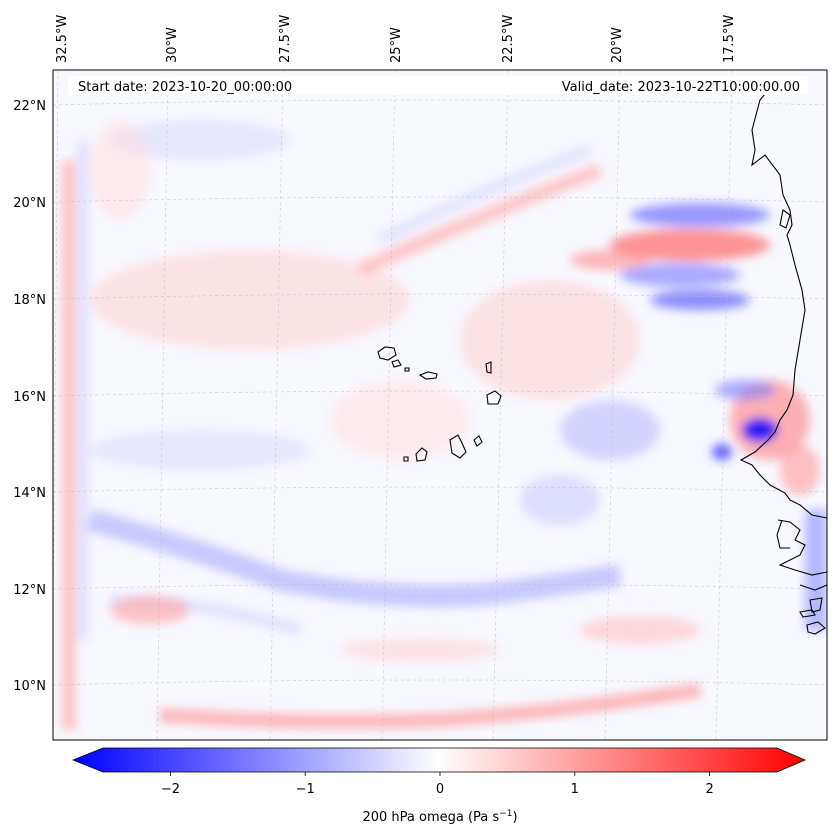 The height and width of the screenshot is (839, 837). What do you see at coordinates (575, 789) in the screenshot?
I see `colorbar-tick-label: 1` at bounding box center [575, 789].